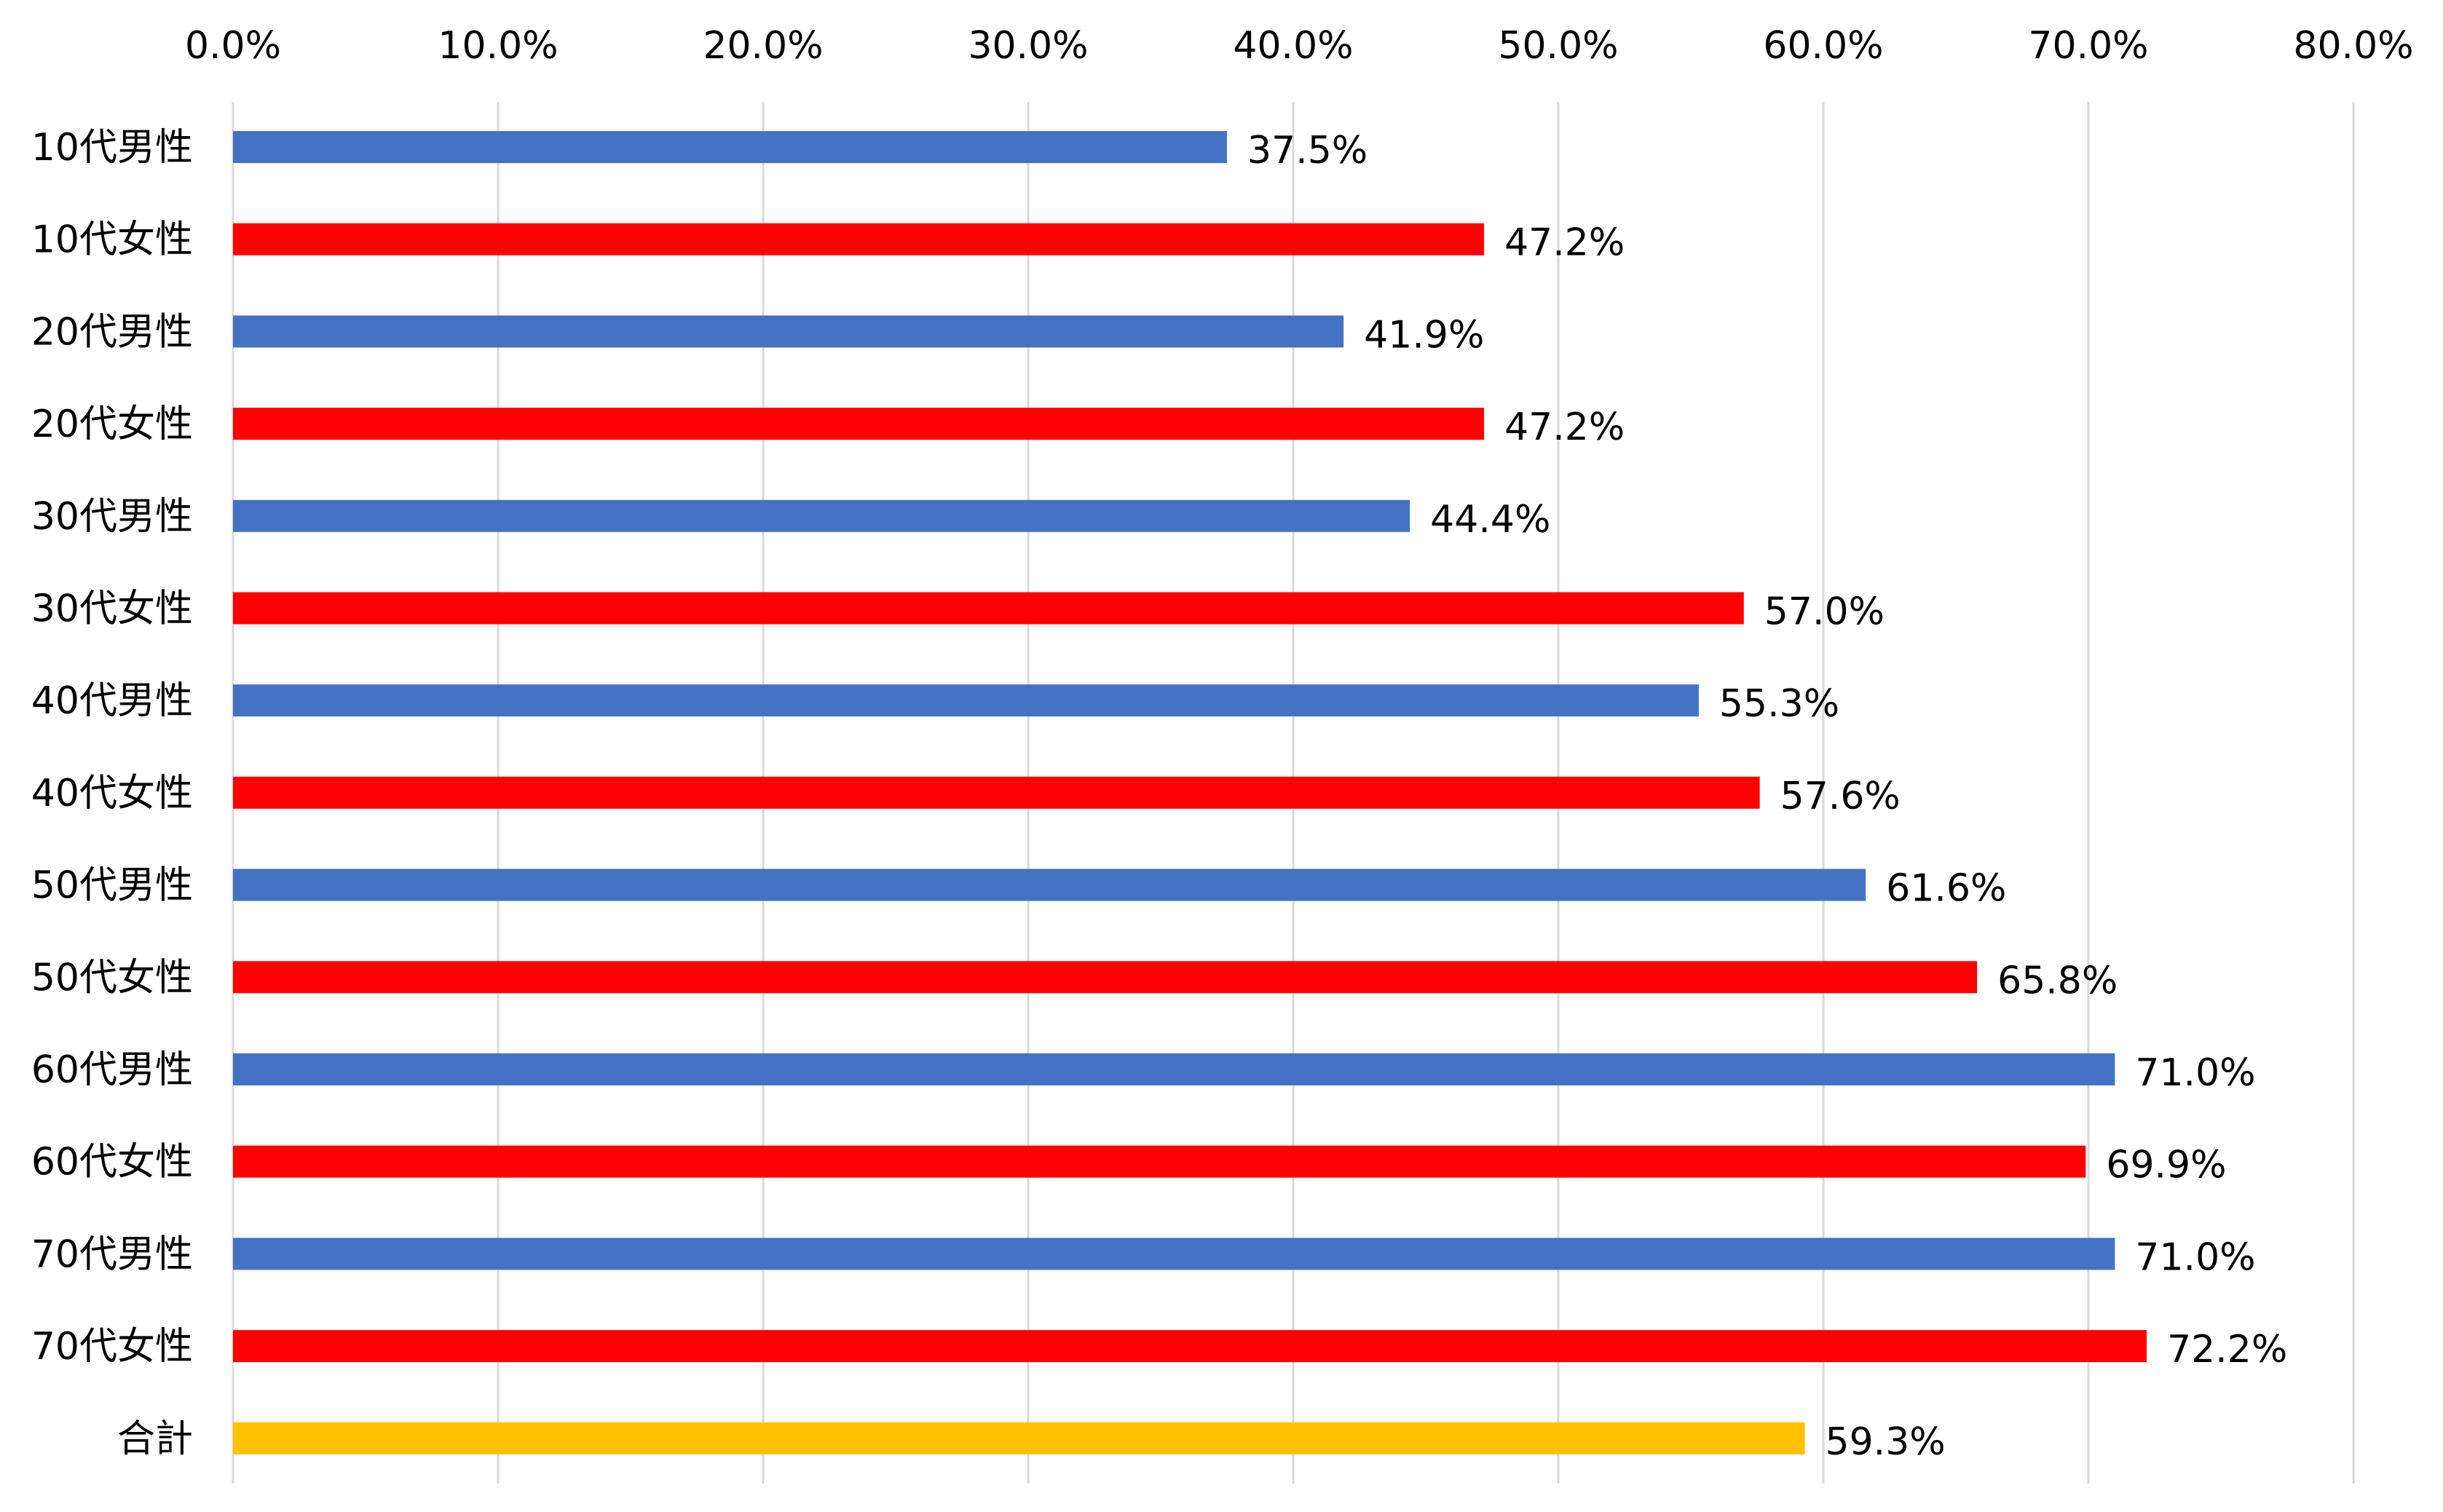 This screenshot has height=1512, width=2443. I want to click on category-label: 50代男性, so click(112, 886).